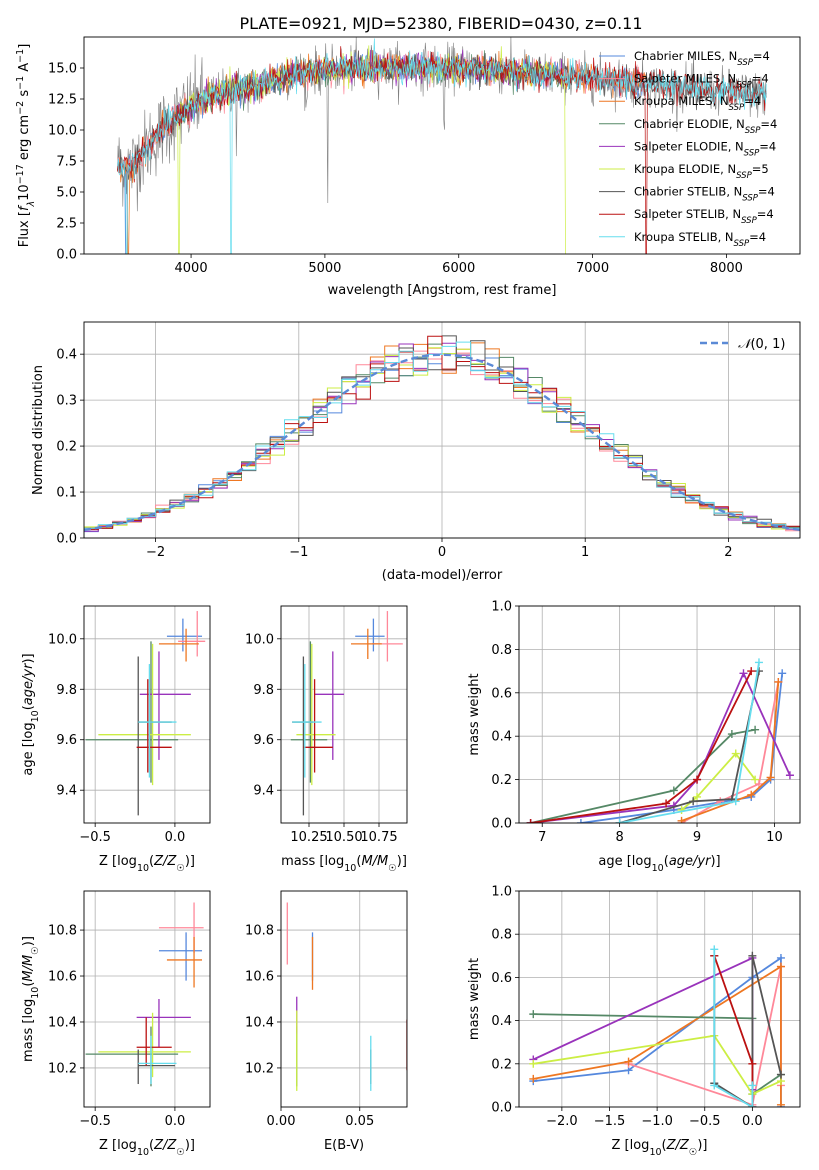  What do you see at coordinates (585, 552) in the screenshot?
I see `x-tick-label: 1` at bounding box center [585, 552].